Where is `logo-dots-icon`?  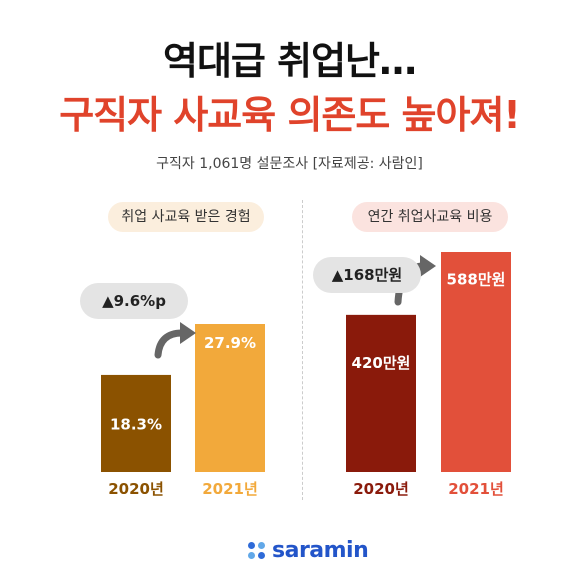 logo-dots-icon is located at coordinates (256, 550).